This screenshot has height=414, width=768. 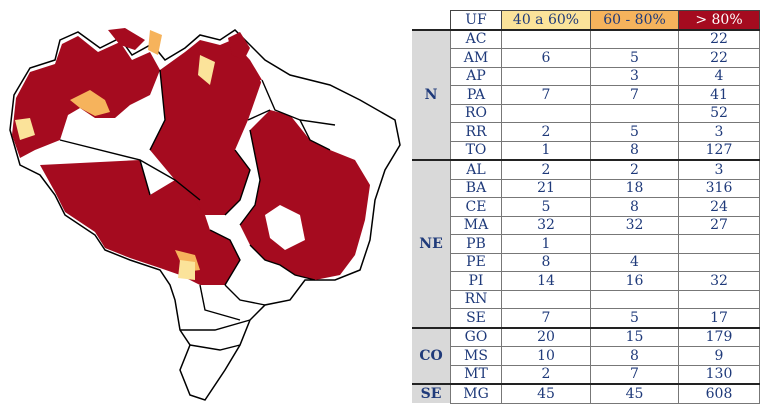 I want to click on uf-cell: RO, so click(x=476, y=113).